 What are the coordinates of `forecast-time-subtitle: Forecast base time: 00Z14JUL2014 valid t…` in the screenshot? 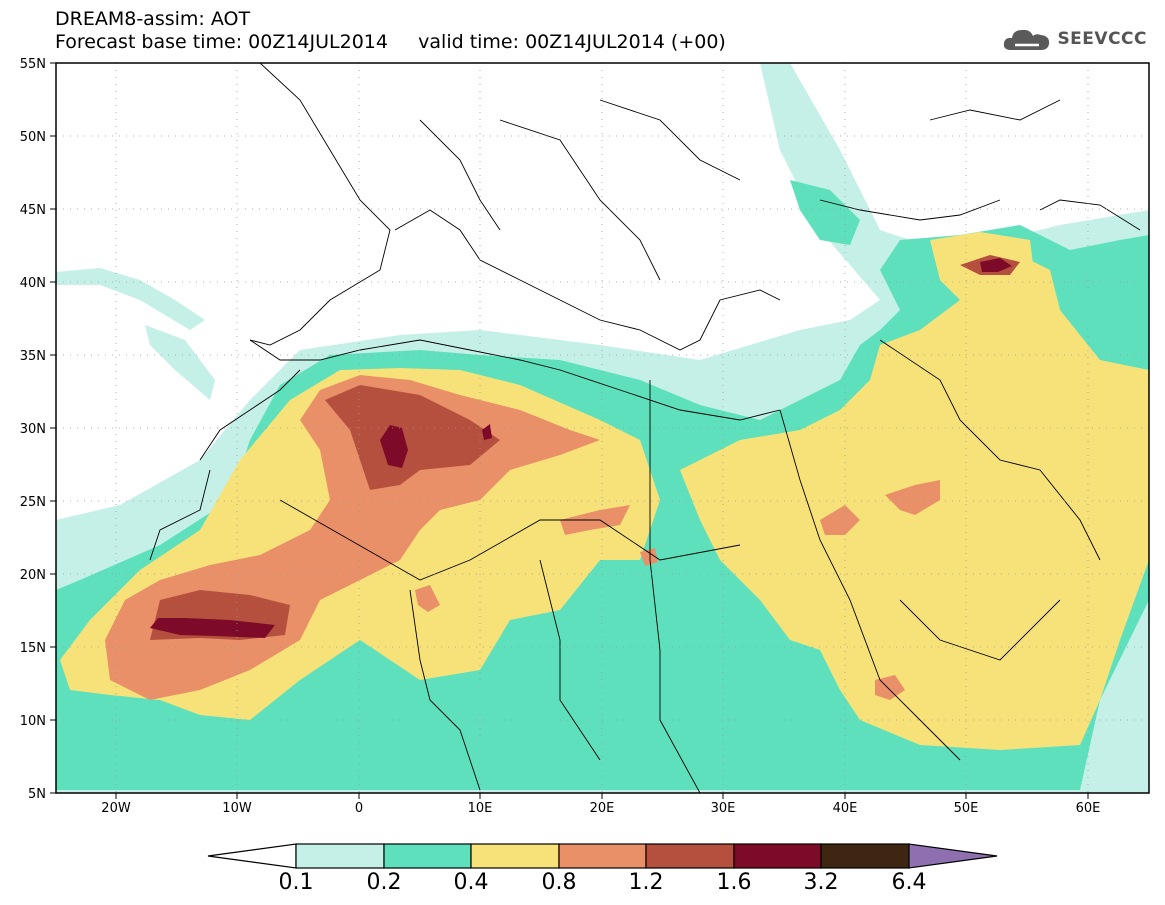 It's located at (390, 42).